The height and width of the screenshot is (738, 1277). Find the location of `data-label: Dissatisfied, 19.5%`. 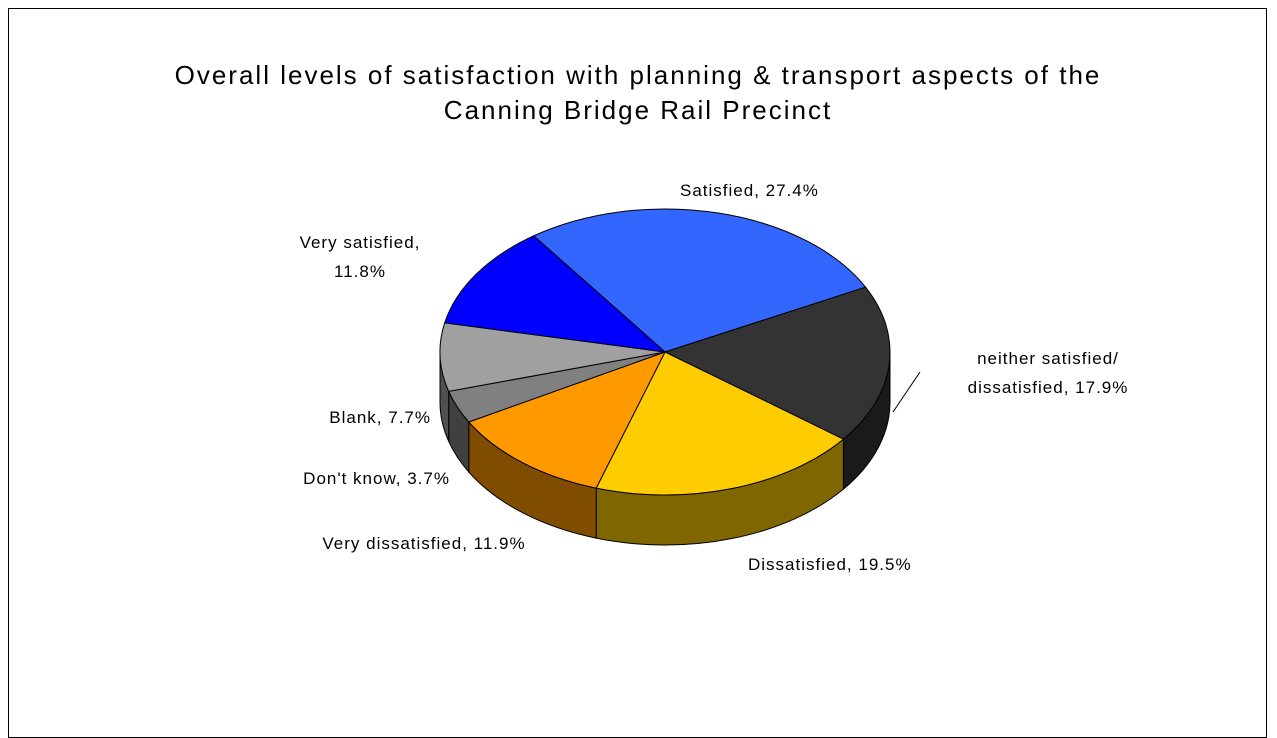

data-label: Dissatisfied, 19.5% is located at coordinates (830, 564).